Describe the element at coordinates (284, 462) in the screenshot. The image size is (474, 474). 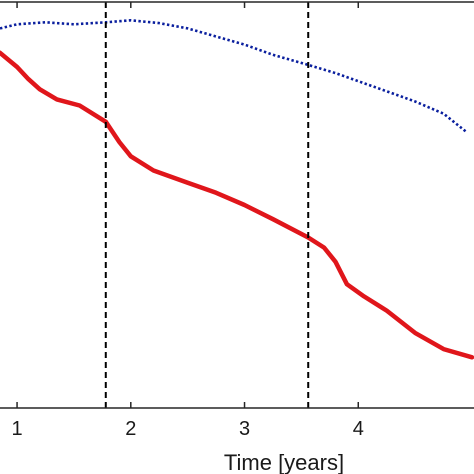
I see `x-axis-label: Time [years]` at that location.